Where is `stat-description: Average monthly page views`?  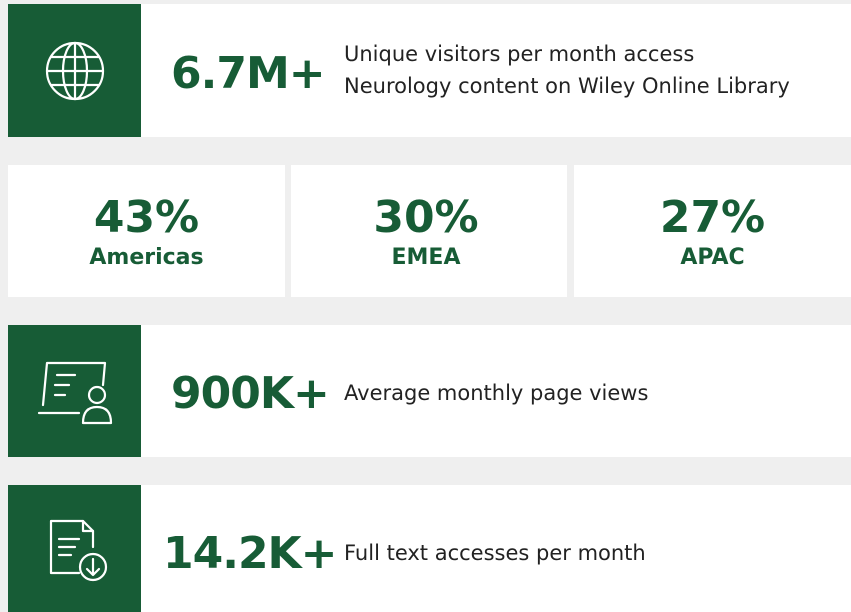
stat-description: Average monthly page views is located at coordinates (496, 393).